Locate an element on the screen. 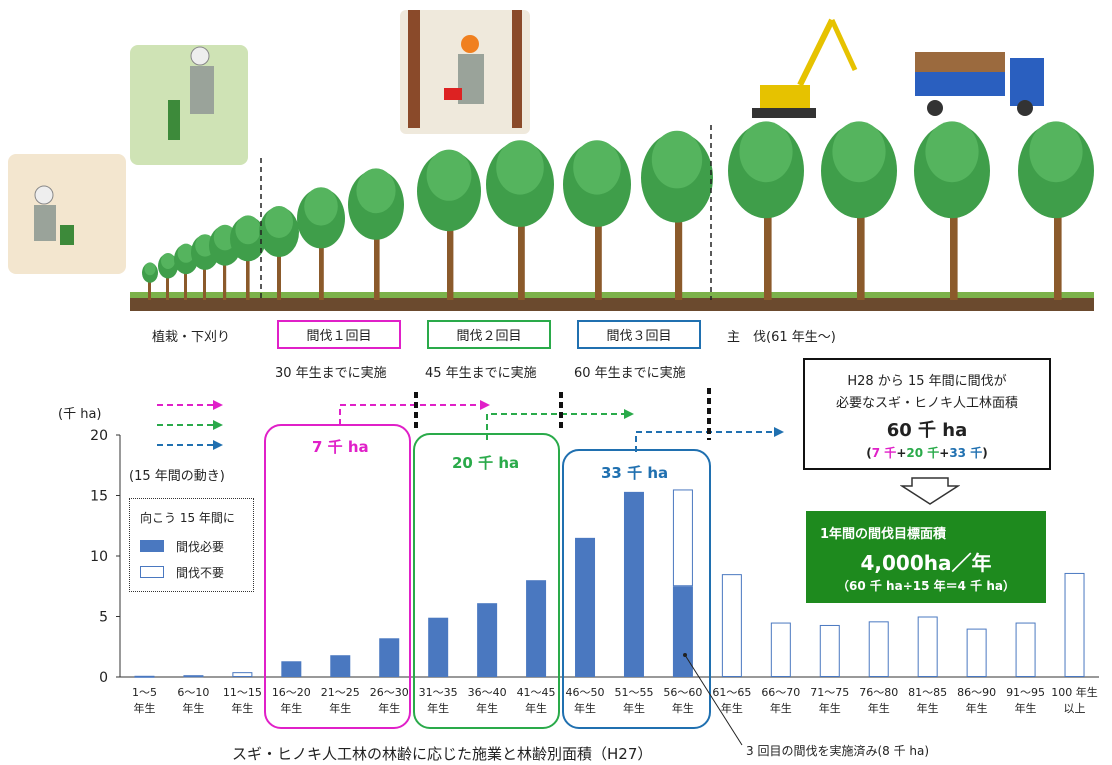 This screenshot has width=1112, height=765. thinning-worker-illustration is located at coordinates (465, 72).